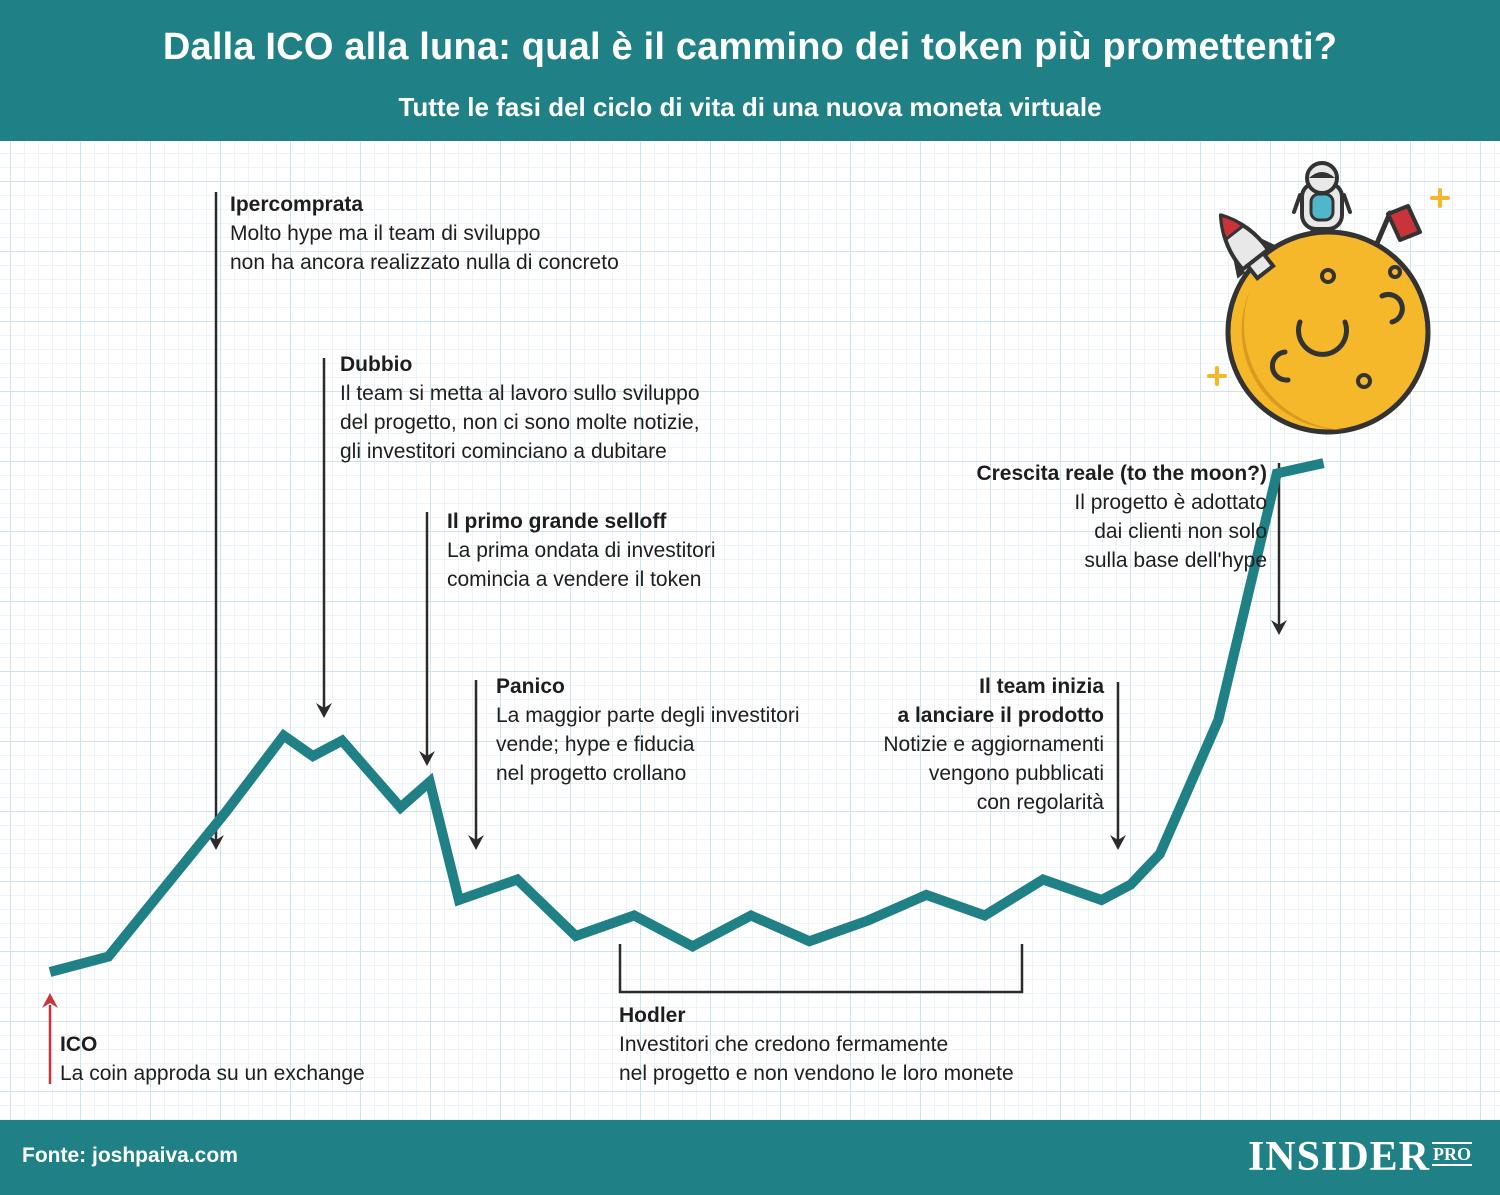 The height and width of the screenshot is (1195, 1500). What do you see at coordinates (1041, 686) in the screenshot?
I see `label-title: Il team inizia` at bounding box center [1041, 686].